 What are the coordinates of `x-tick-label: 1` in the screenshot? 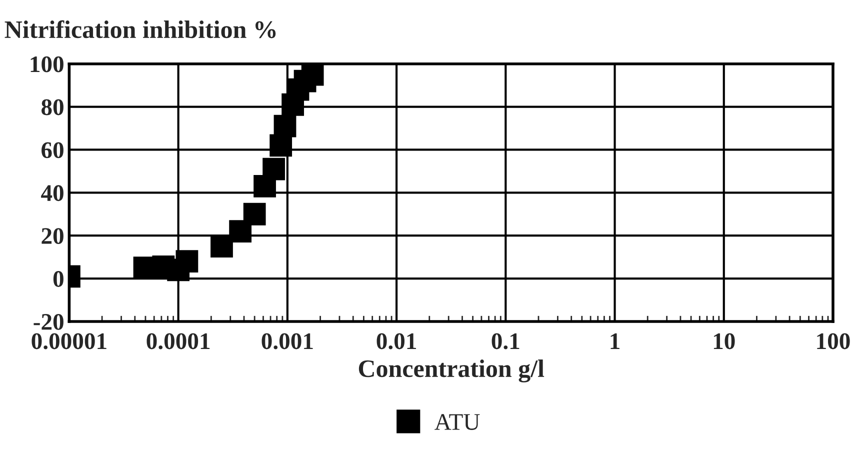 It's located at (615, 341).